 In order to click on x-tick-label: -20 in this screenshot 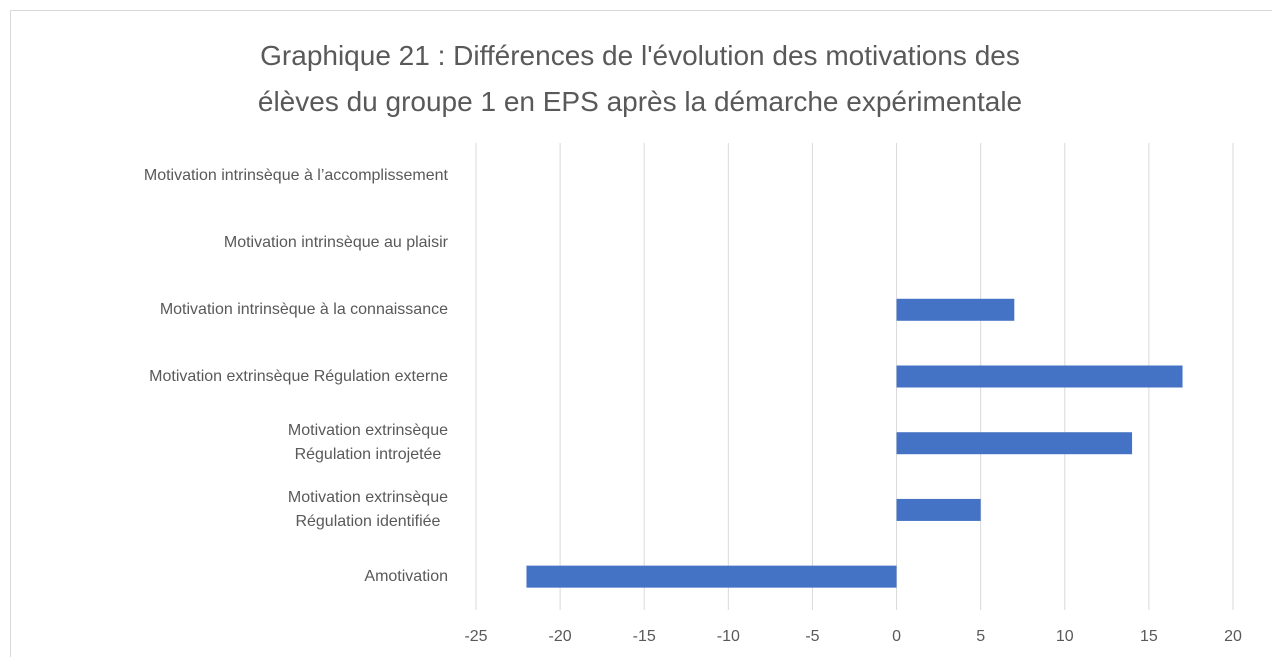, I will do `click(560, 636)`.